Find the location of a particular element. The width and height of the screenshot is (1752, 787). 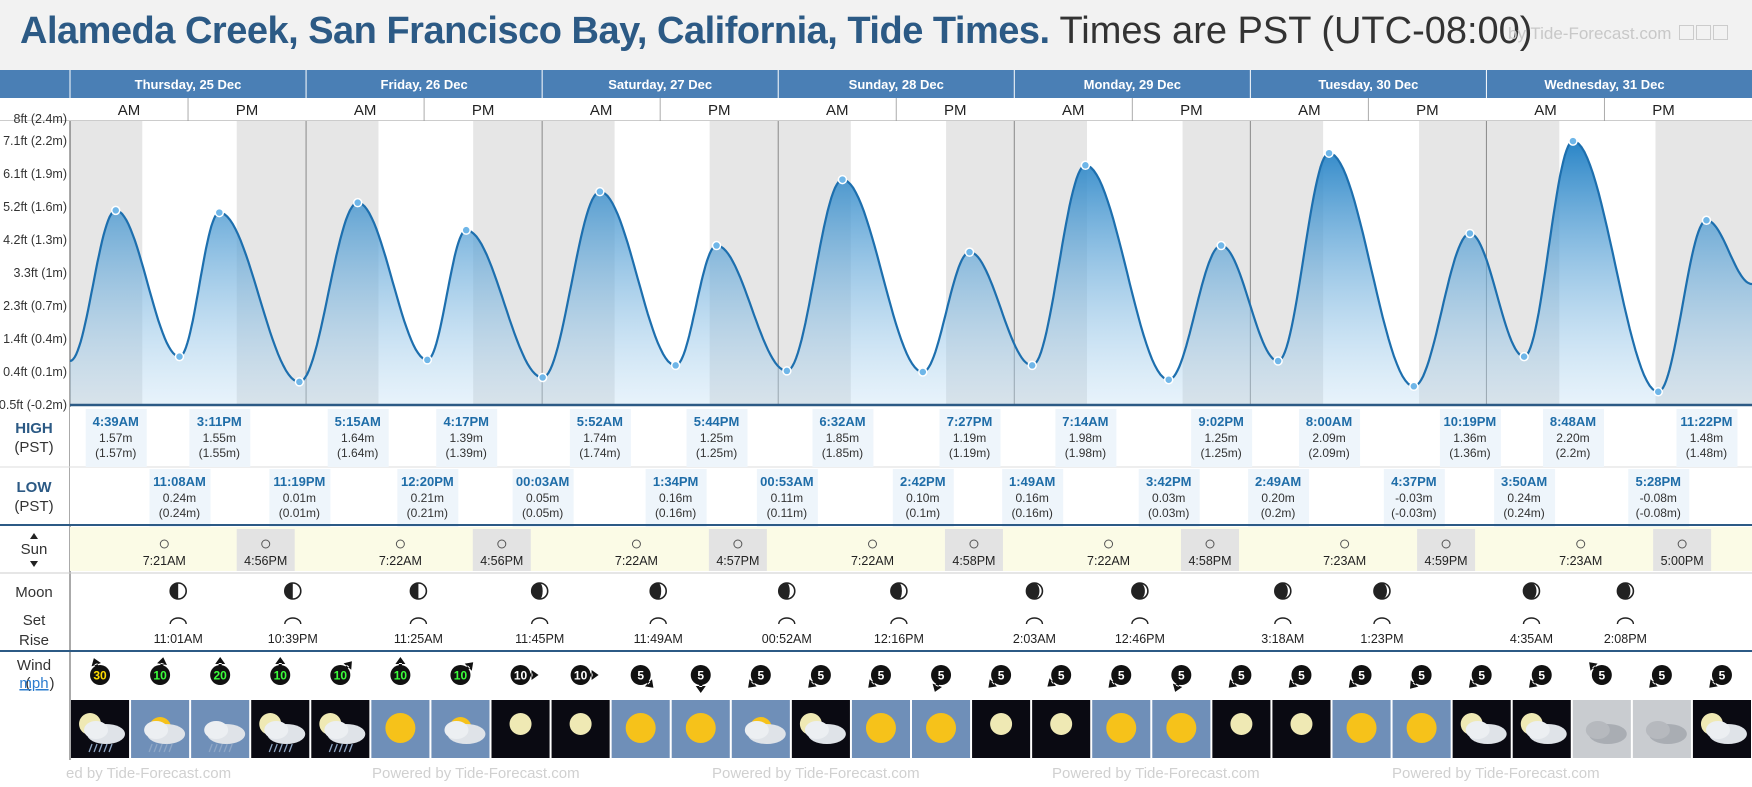

byline-text: by Tide-Forecast.com is located at coordinates (1590, 33).